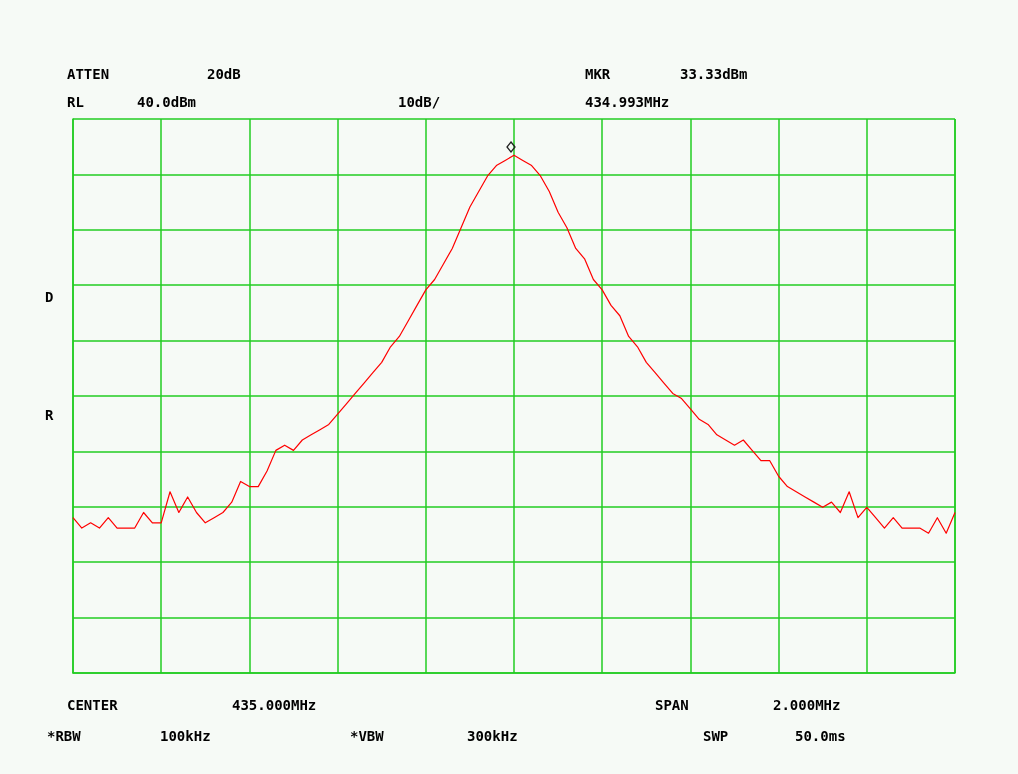 Image resolution: width=1018 pixels, height=774 pixels. What do you see at coordinates (419, 102) in the screenshot?
I see `text: 10dB/` at bounding box center [419, 102].